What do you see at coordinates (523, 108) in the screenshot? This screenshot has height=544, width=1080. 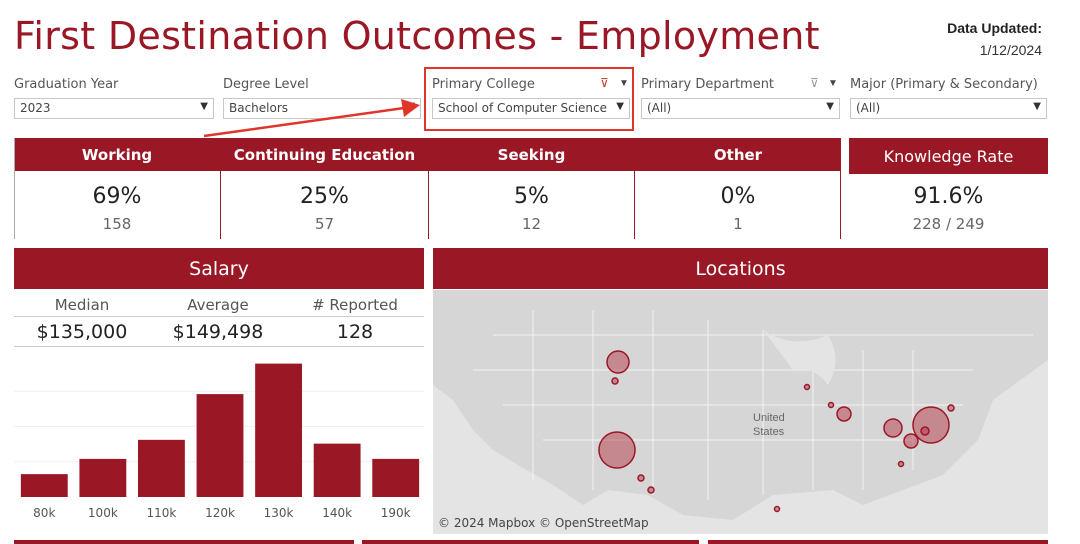 I see `primary-college-value: School of Computer Science` at bounding box center [523, 108].